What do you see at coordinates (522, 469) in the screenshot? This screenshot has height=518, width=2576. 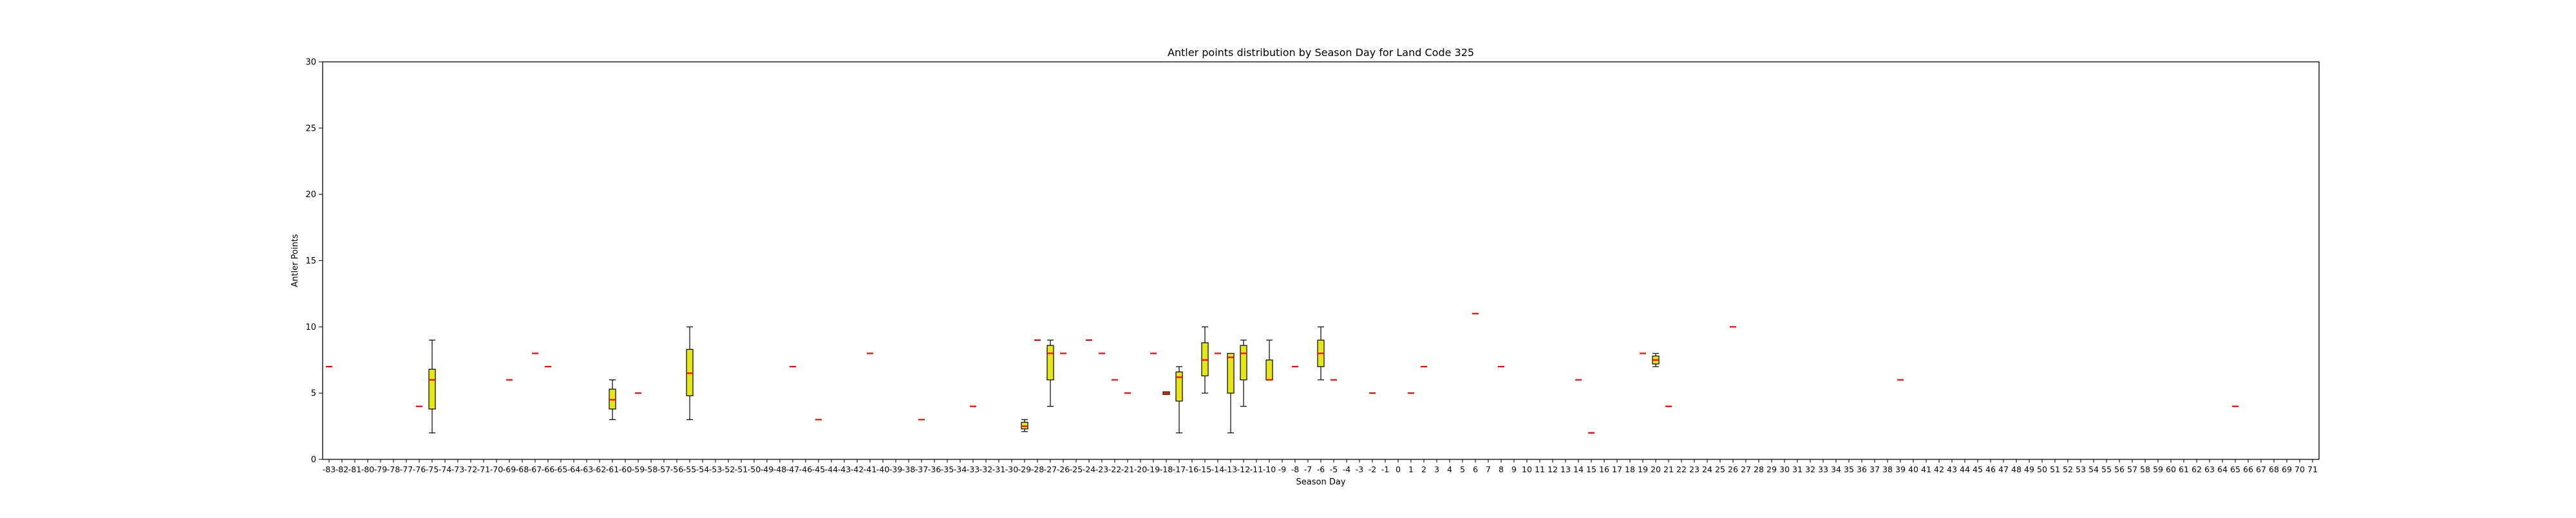 I see `x-tick-label: -68` at bounding box center [522, 469].